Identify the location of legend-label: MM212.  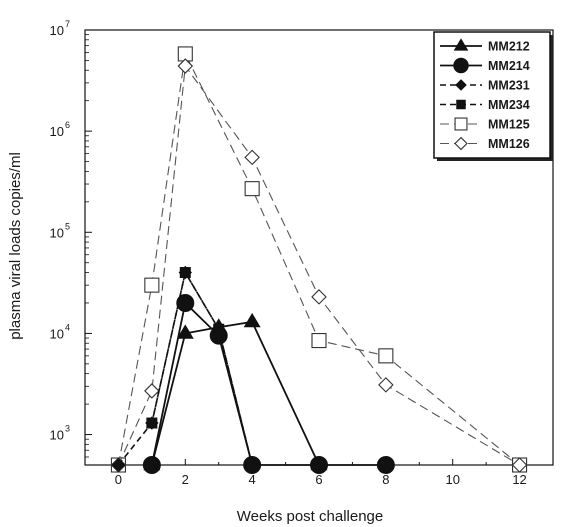
(509, 47).